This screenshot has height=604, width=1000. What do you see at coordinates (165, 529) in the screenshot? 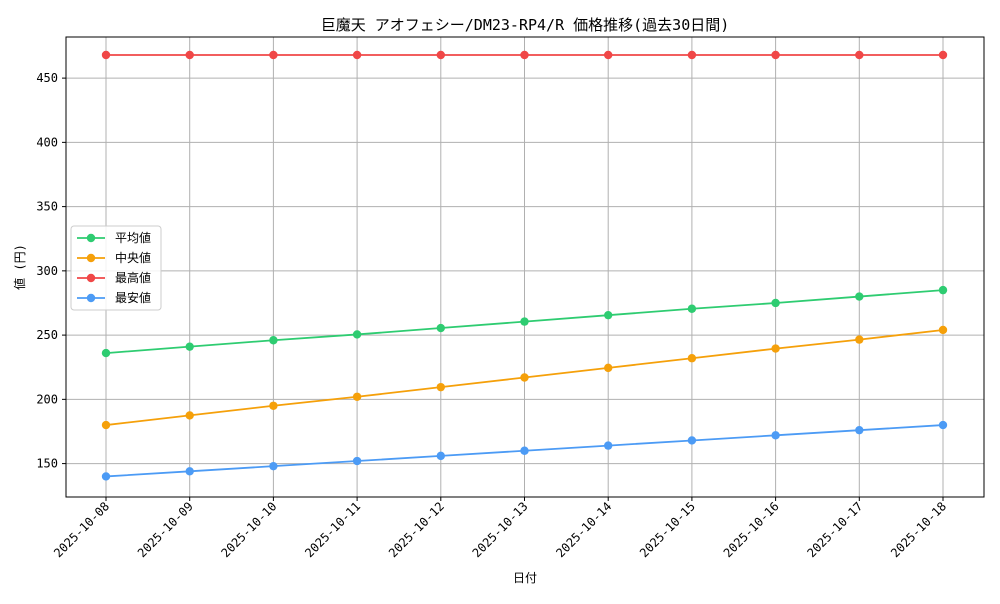
I see `x-tick-label: 2025-10-09` at bounding box center [165, 529].